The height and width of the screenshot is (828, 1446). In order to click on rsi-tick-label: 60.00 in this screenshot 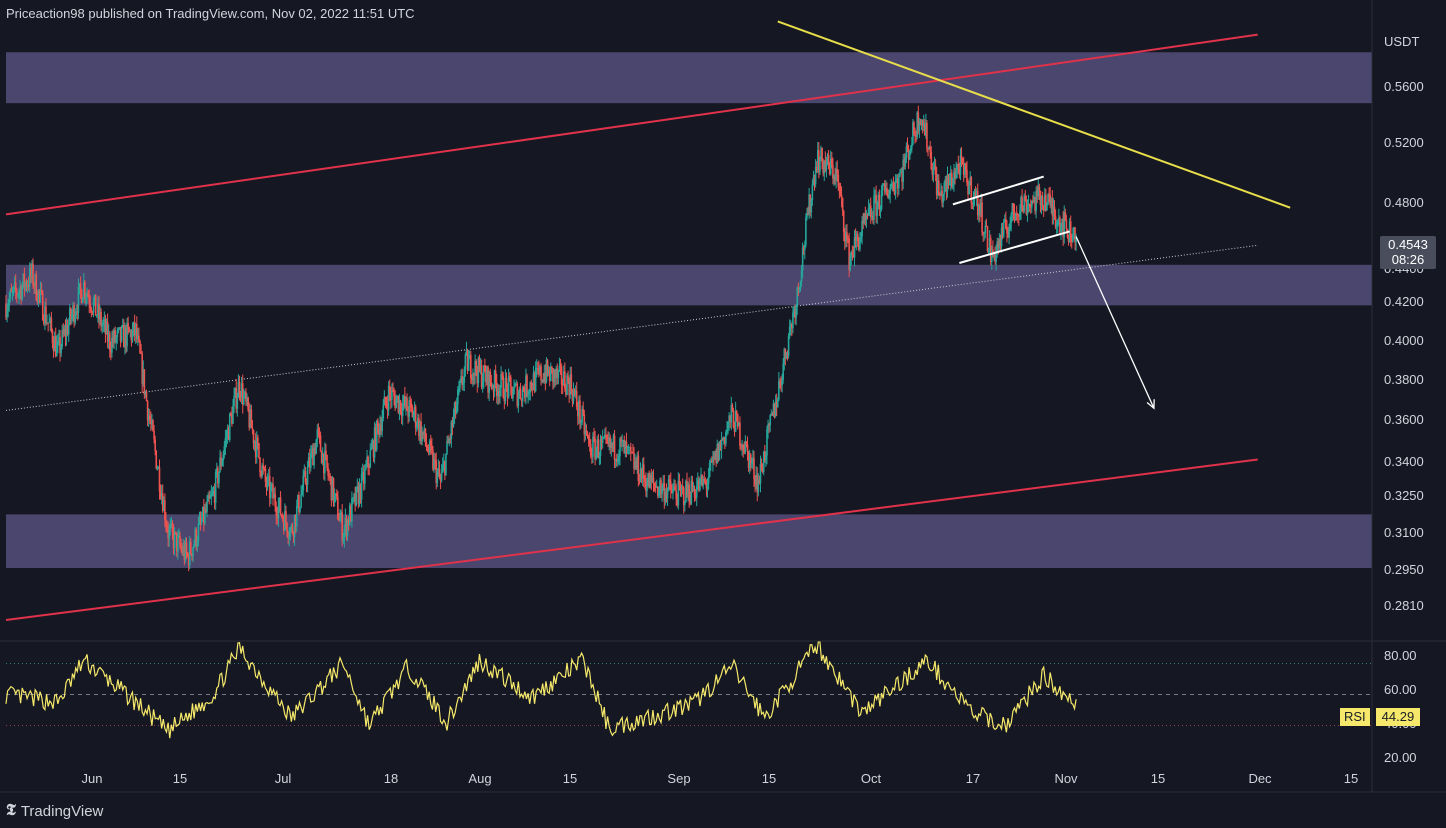, I will do `click(1400, 689)`.